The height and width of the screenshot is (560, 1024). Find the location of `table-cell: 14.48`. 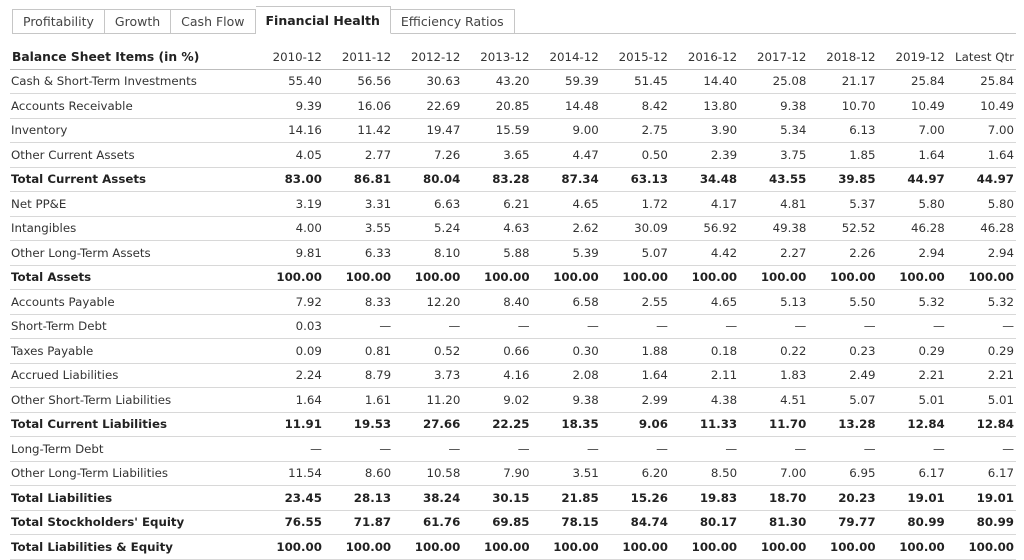

table-cell: 14.48 is located at coordinates (566, 106).